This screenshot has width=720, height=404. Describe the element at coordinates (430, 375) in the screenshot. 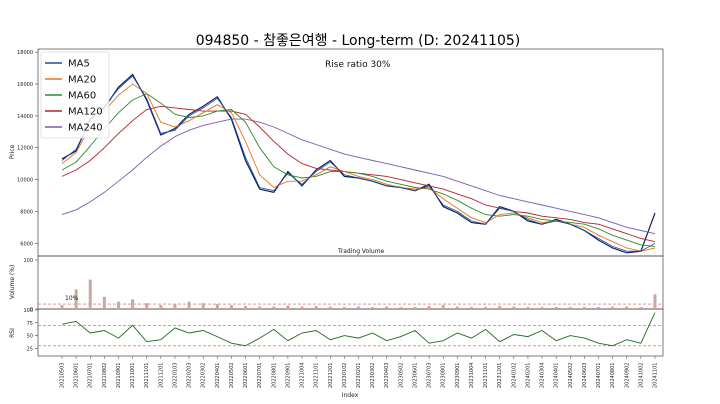

I see `x-tick-label: 20230703` at that location.